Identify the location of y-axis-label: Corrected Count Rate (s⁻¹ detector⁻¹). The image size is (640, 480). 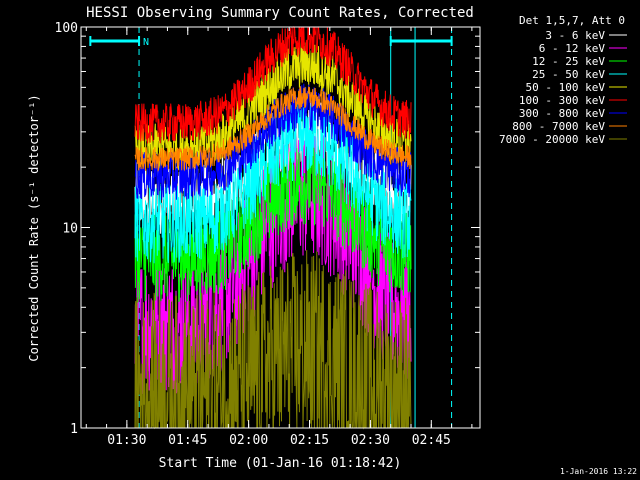
(34, 227).